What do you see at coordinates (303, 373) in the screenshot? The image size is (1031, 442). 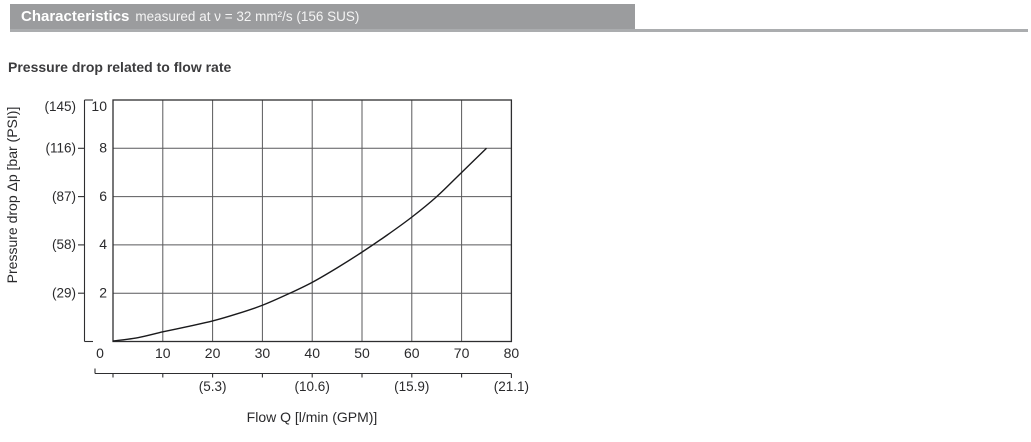 I see `gpm-axis` at bounding box center [303, 373].